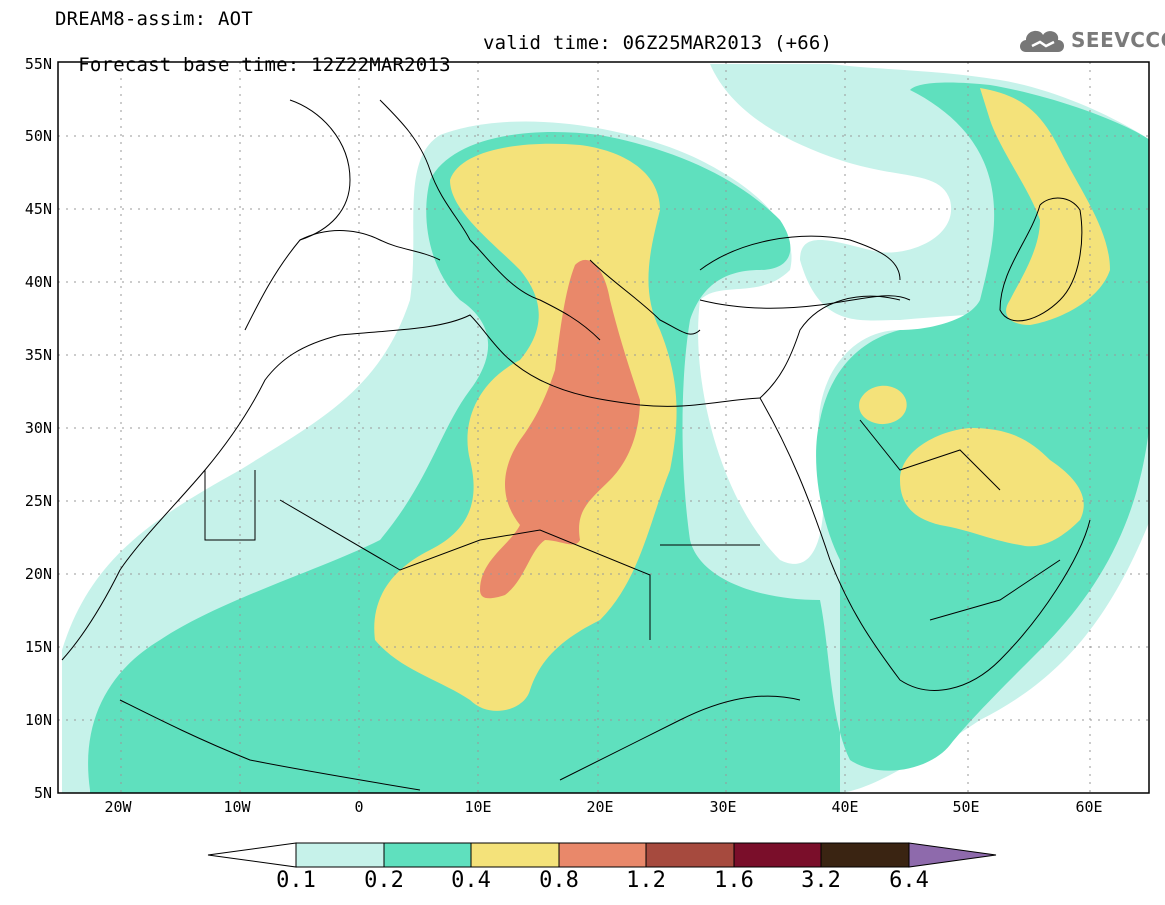 Image resolution: width=1165 pixels, height=905 pixels. What do you see at coordinates (296, 880) in the screenshot?
I see `colorbar-label: 0.1` at bounding box center [296, 880].